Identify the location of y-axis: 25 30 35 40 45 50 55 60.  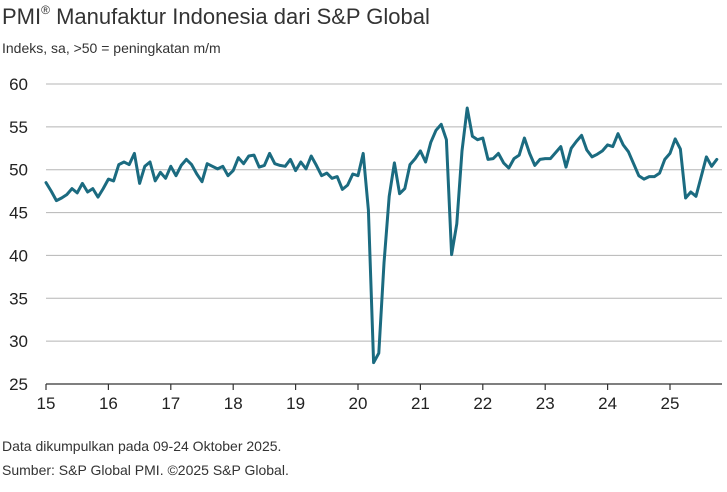
(18, 234).